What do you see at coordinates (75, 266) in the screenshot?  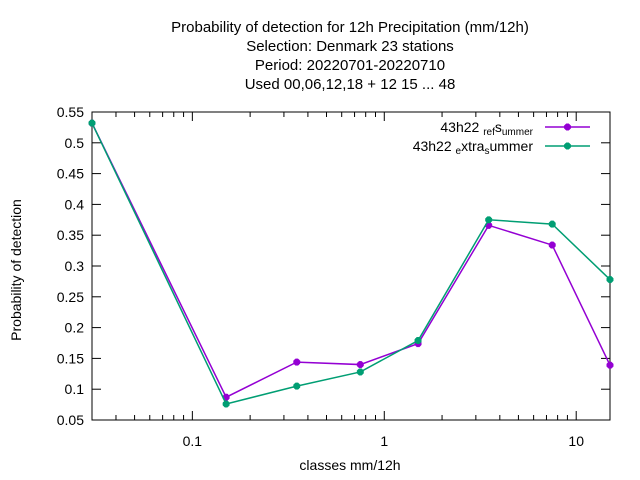 I see `y-tick-label: 0.3` at bounding box center [75, 266].